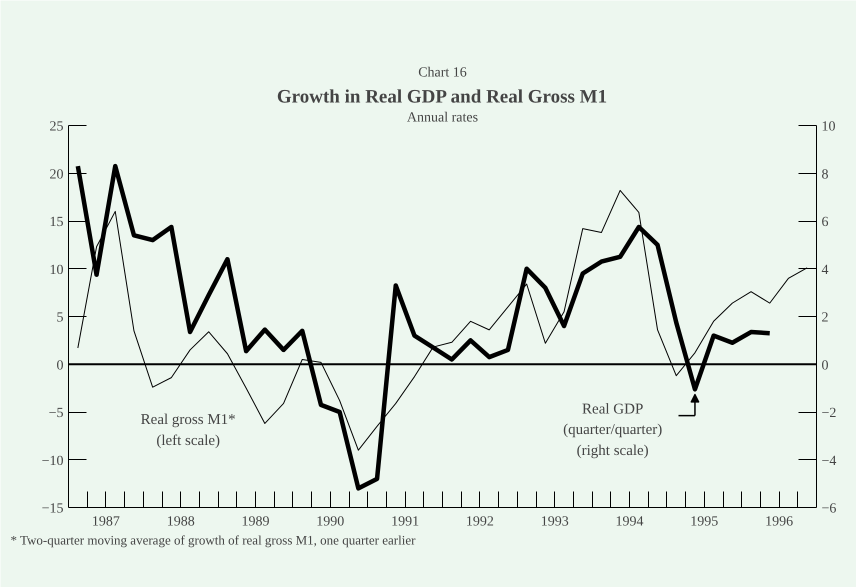 The height and width of the screenshot is (587, 856). Describe the element at coordinates (612, 430) in the screenshot. I see `annotation: Real GDP (quarter/quarter) (right scale)` at that location.